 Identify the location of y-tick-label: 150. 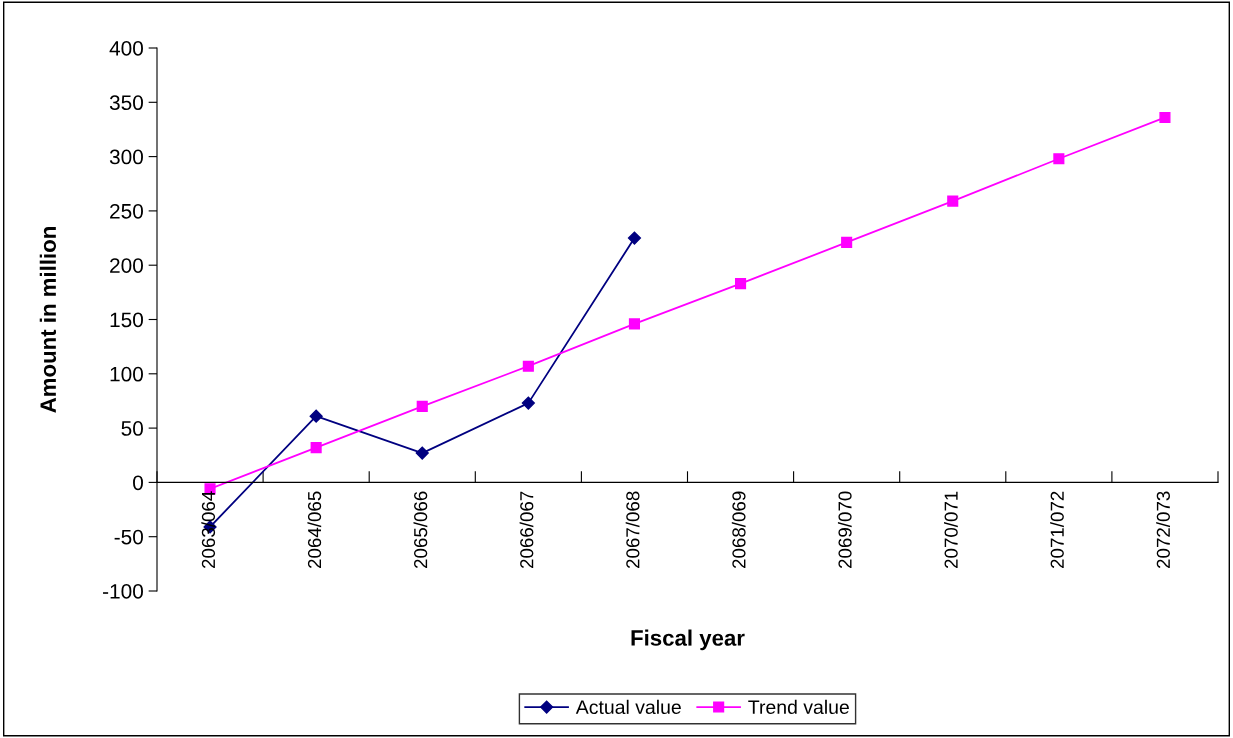
(126, 320).